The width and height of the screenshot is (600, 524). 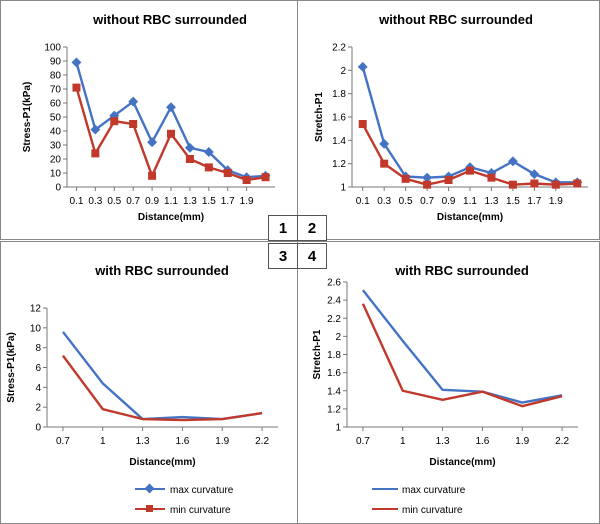 What do you see at coordinates (462, 346) in the screenshot?
I see `p4-max-curvature-line` at bounding box center [462, 346].